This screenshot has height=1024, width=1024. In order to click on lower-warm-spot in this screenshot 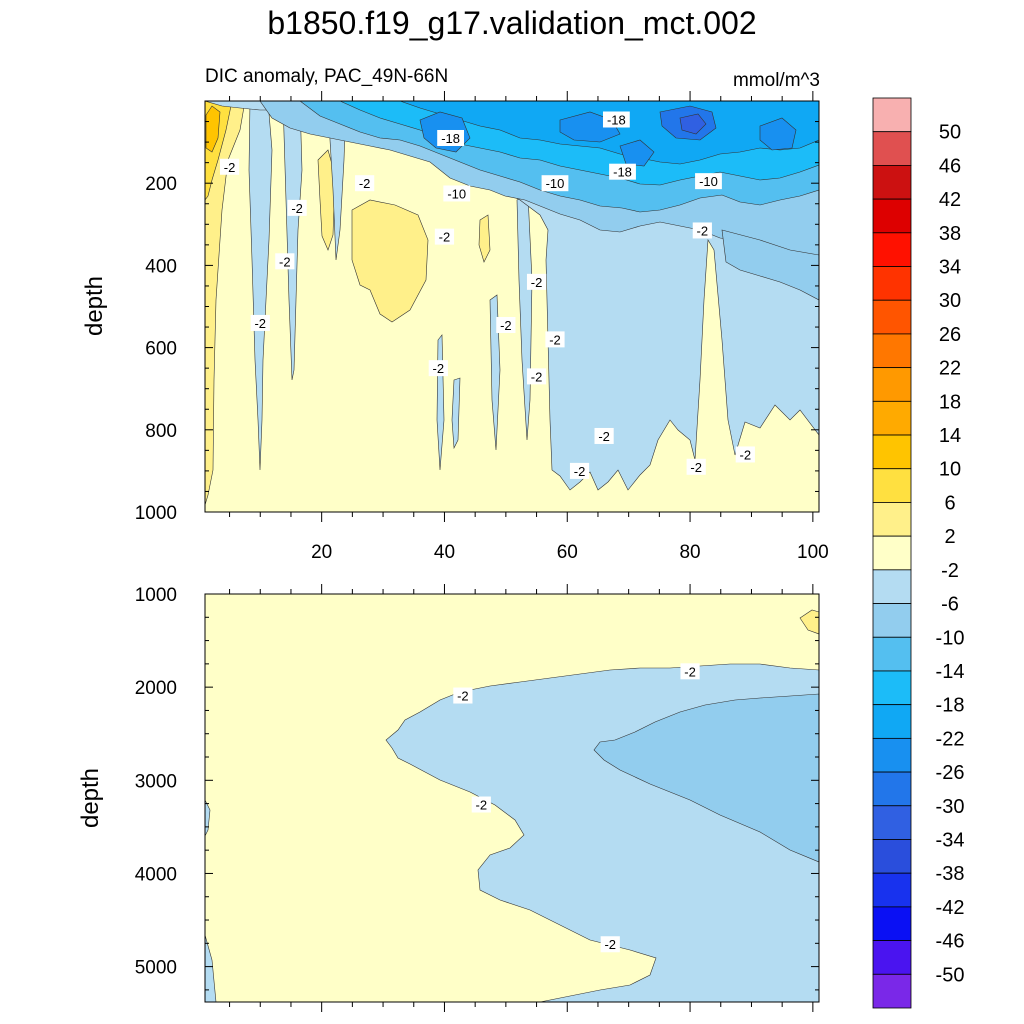, I will do `click(809, 622)`.